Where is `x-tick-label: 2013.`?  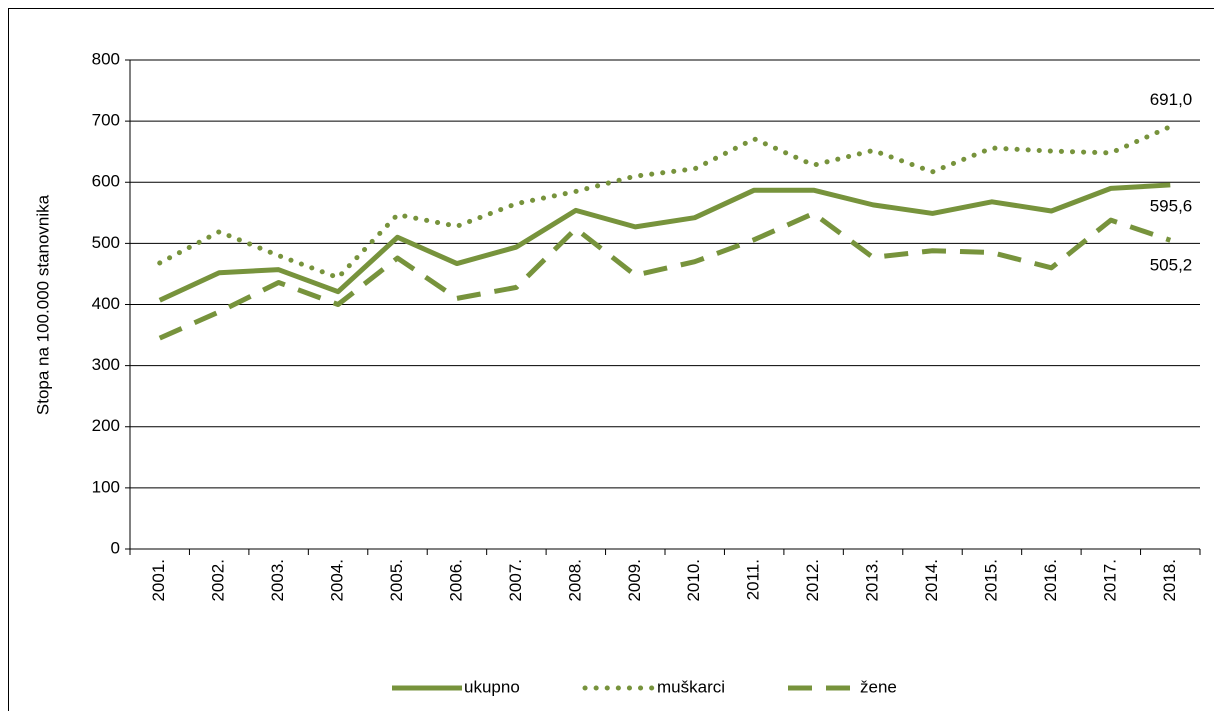 x-tick-label: 2013. is located at coordinates (872, 580).